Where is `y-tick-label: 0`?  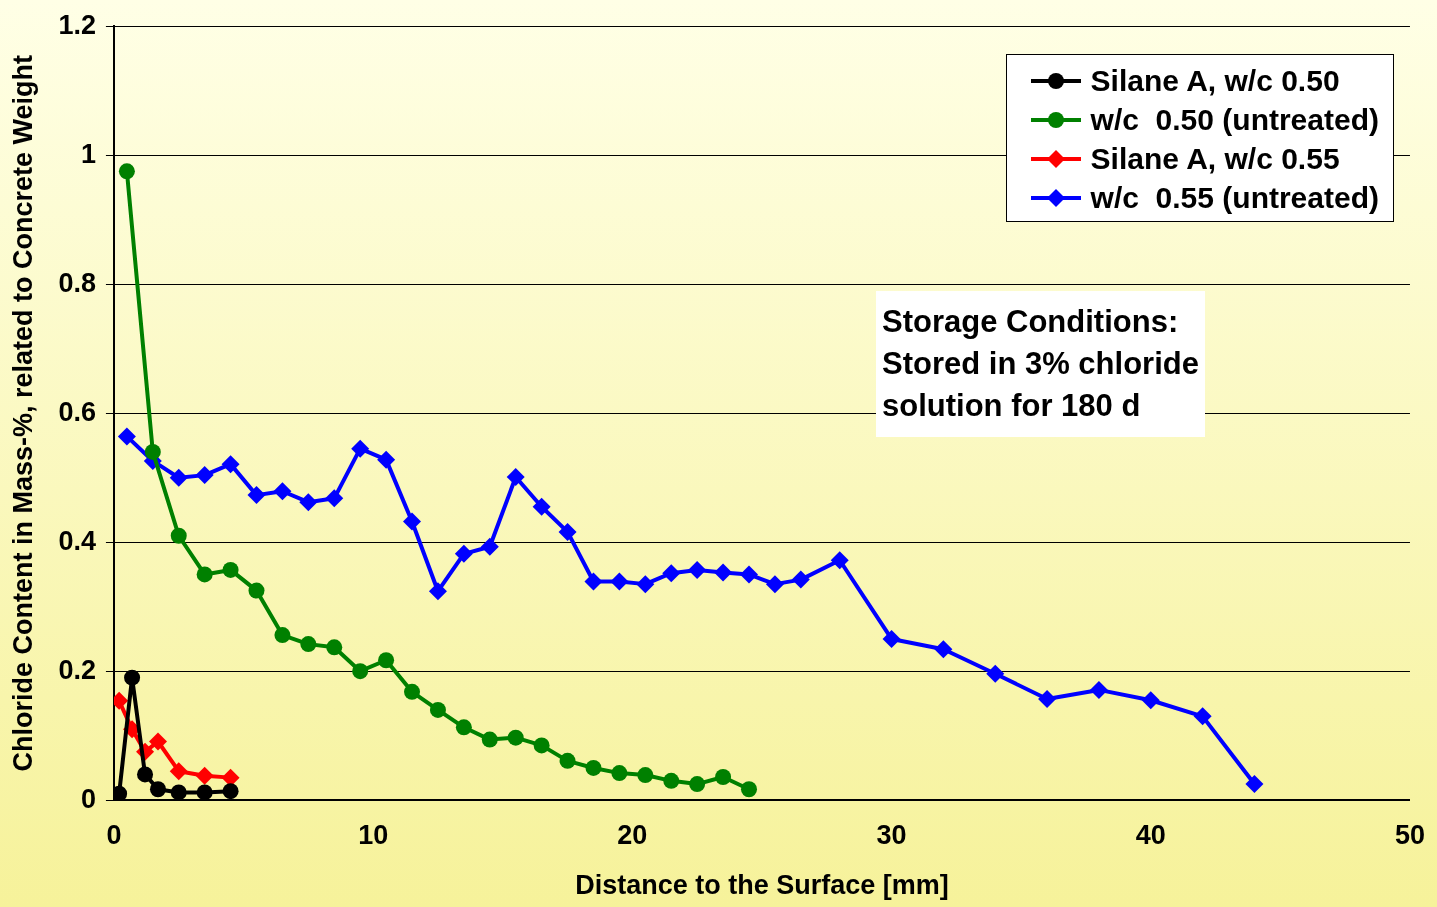
y-tick-label: 0 is located at coordinates (88, 798).